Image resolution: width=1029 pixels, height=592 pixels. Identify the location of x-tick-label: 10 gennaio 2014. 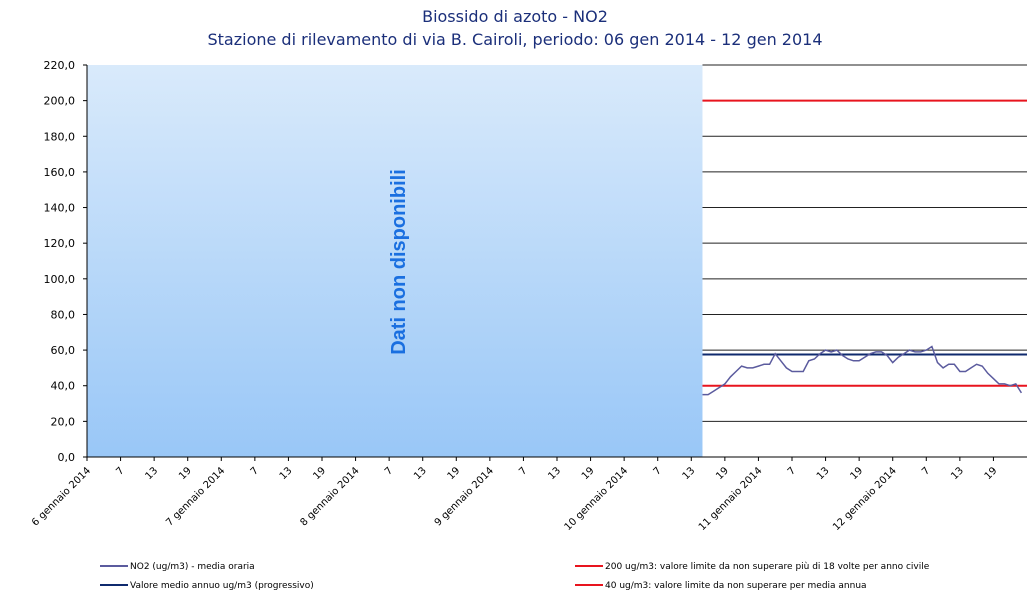
(597, 499).